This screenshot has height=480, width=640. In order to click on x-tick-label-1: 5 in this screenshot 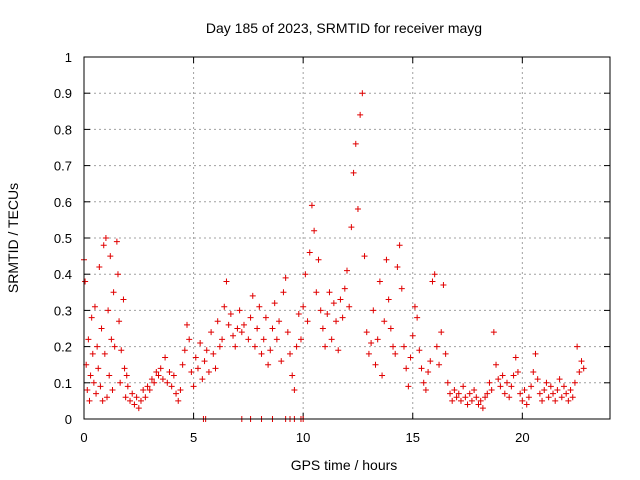, I will do `click(193, 437)`.